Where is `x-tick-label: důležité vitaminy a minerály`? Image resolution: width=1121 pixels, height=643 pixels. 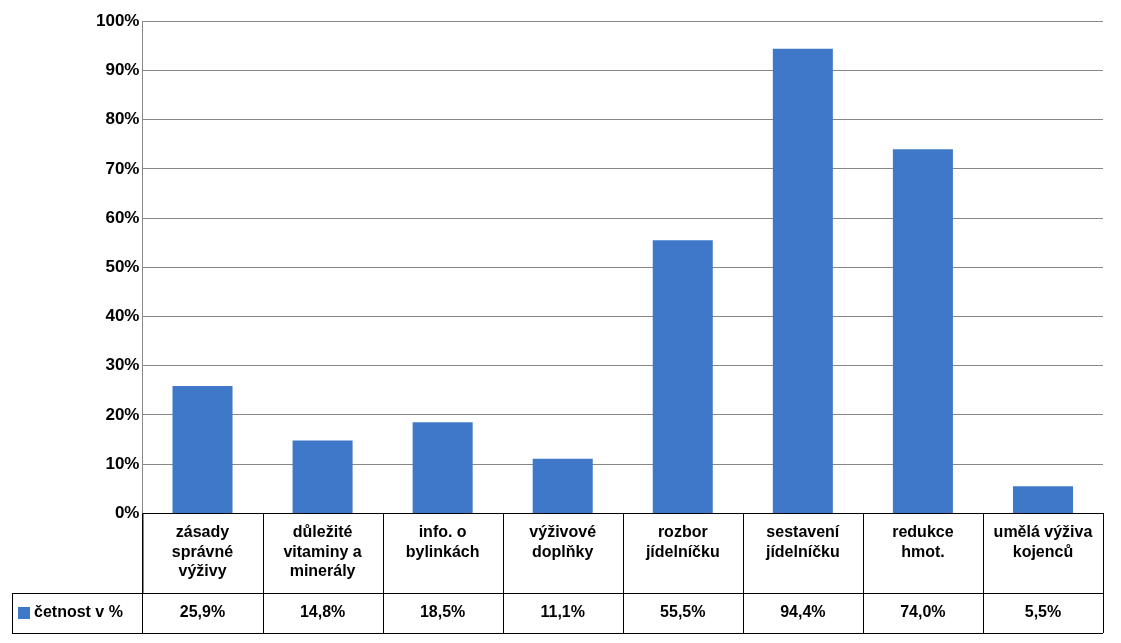 x-tick-label: důležité vitaminy a minerály is located at coordinates (322, 551).